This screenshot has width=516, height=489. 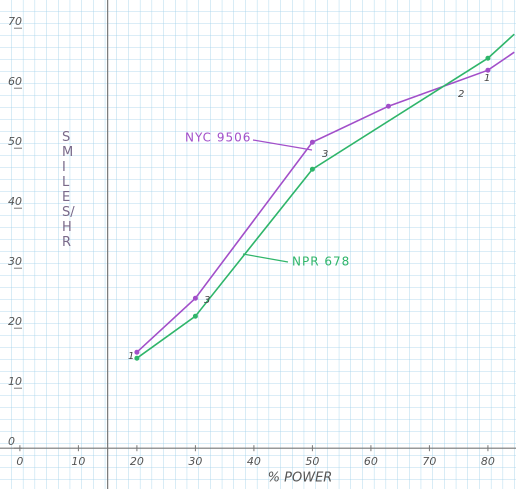 I want to click on series-label: NPR 678, so click(x=321, y=262).